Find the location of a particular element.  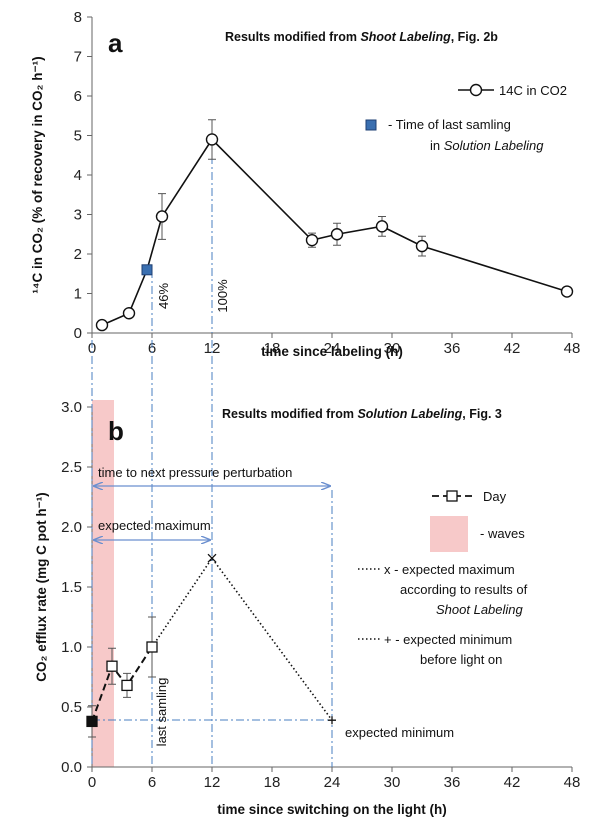

panel-b-ytick-label: 0.5 is located at coordinates (71, 707).